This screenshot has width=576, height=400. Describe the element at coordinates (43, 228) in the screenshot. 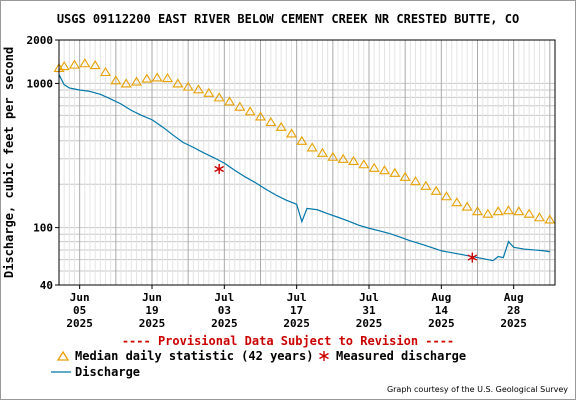

I see `y-tick-label: 100` at that location.